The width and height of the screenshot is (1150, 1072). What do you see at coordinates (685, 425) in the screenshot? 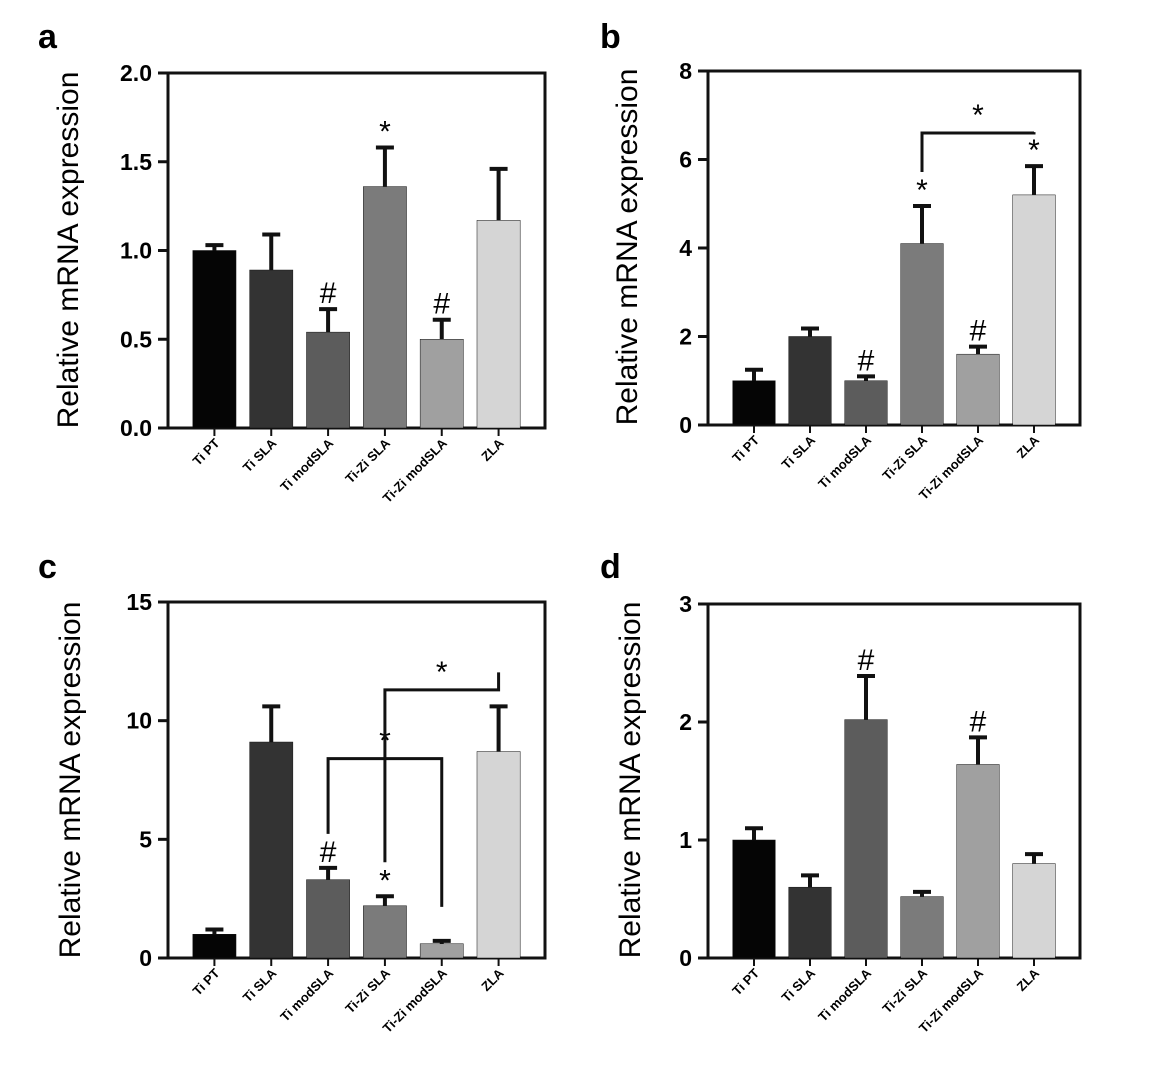
I see `panel-b-ytick-label: 0` at bounding box center [685, 425].